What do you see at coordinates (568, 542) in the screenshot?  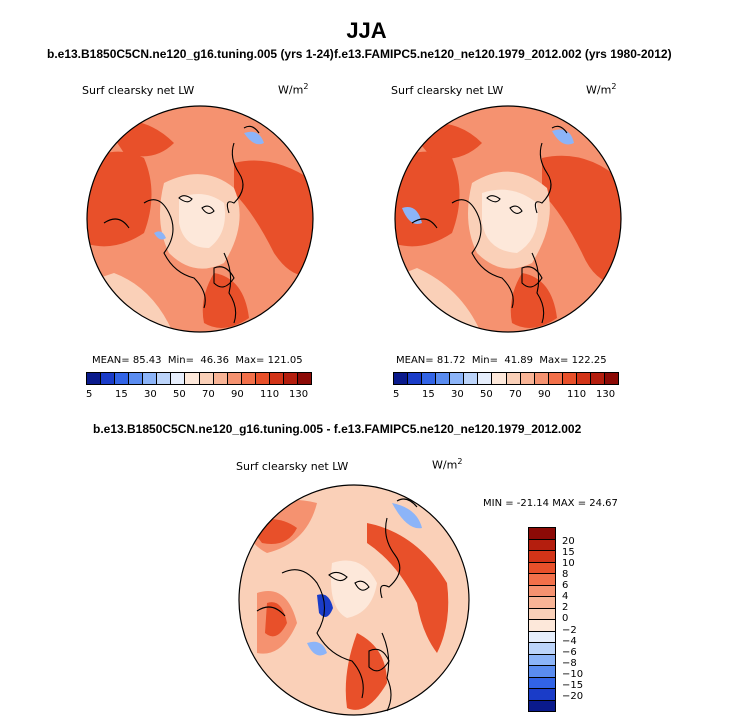 I see `colorbar-tick-label: 20` at bounding box center [568, 542].